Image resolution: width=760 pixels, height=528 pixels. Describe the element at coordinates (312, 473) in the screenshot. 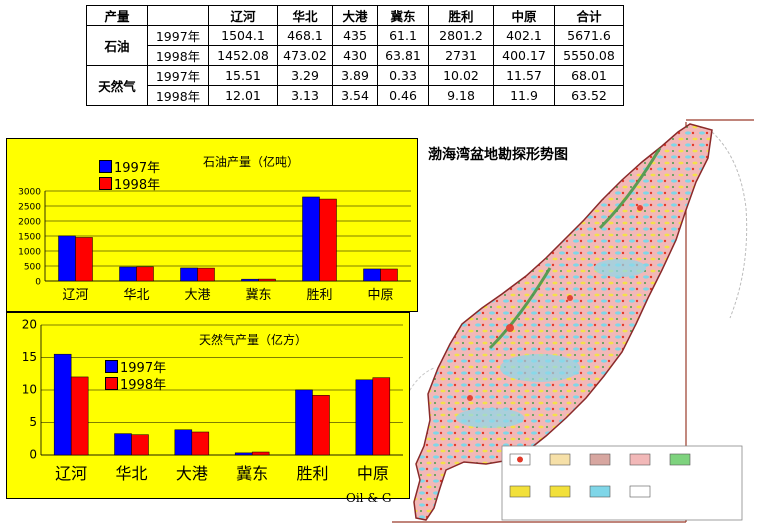

I see `x-category-label: 胜利` at that location.